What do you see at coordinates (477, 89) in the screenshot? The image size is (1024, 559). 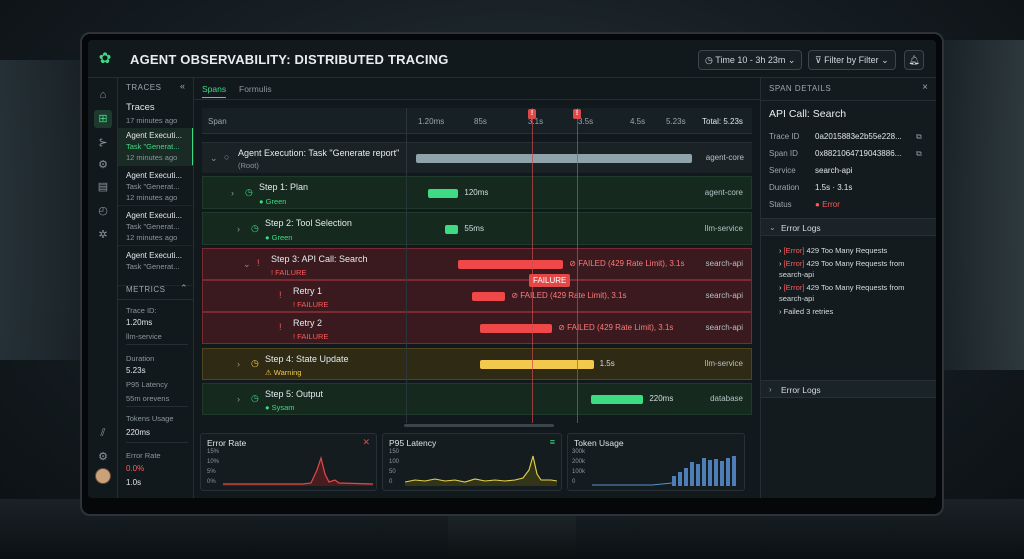 I see `tab-bar: Spans Formulis` at bounding box center [477, 89].